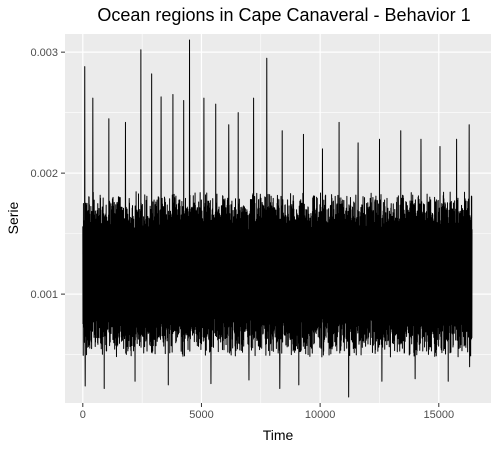 The width and height of the screenshot is (500, 450). I want to click on x-axis-title: Time, so click(278, 435).